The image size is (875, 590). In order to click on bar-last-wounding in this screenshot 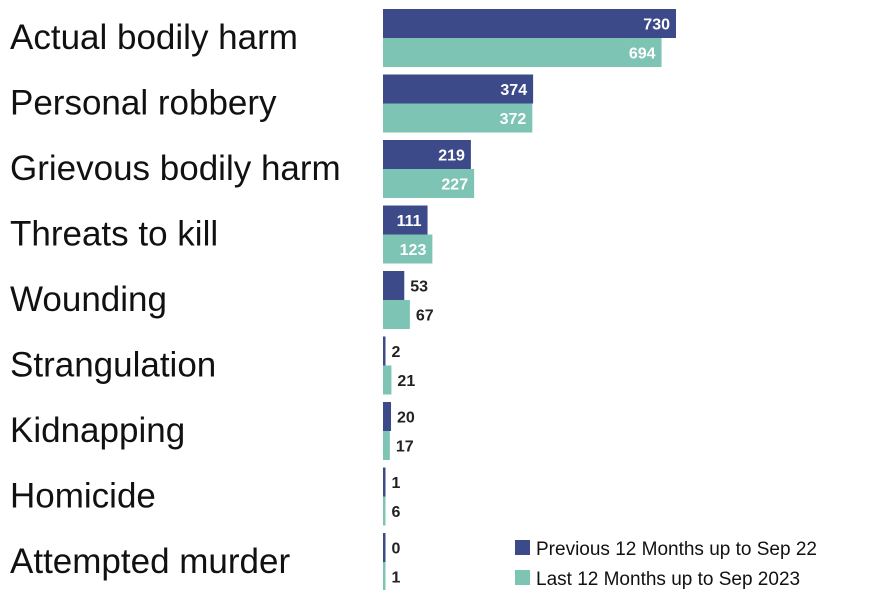, I will do `click(396, 314)`.